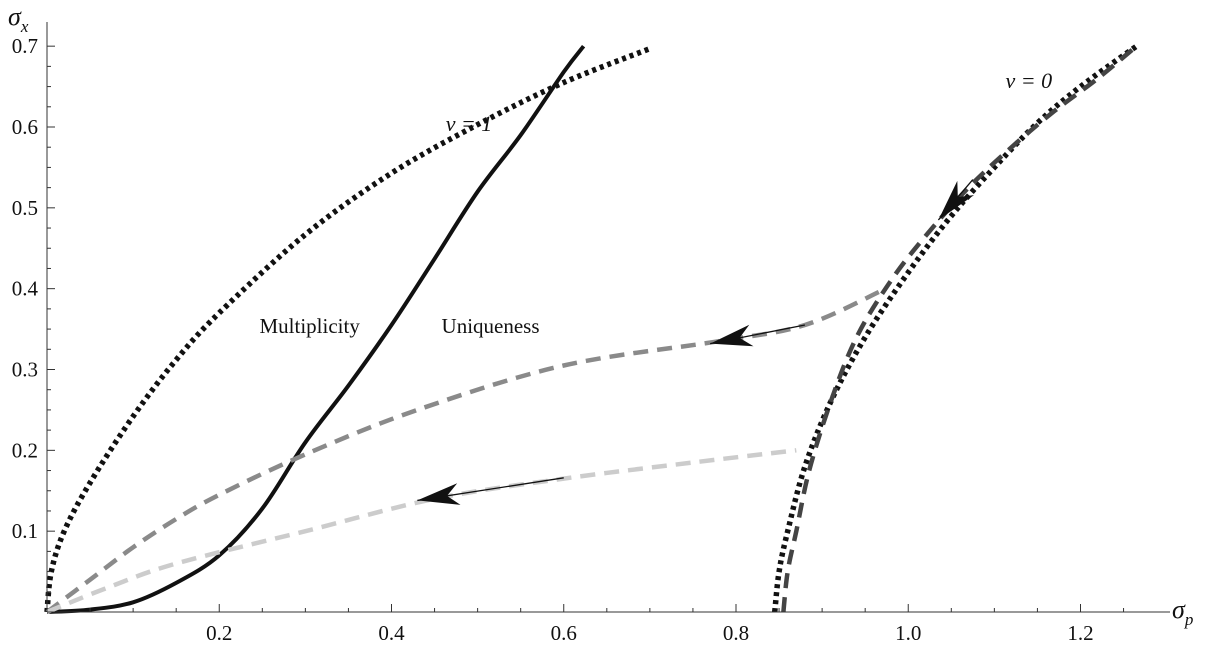 This screenshot has width=1217, height=649. Describe the element at coordinates (908, 633) in the screenshot. I see `x-tick-label: 1.0` at that location.